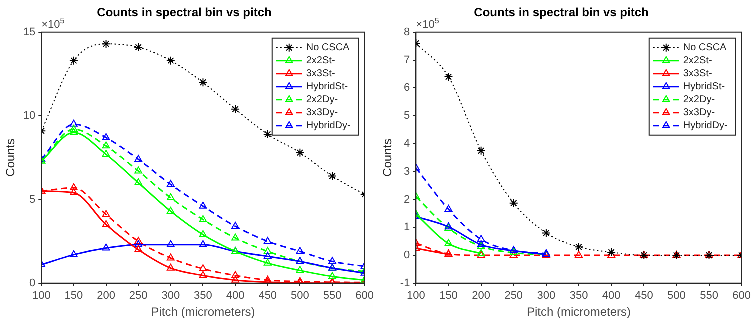  I want to click on y-tick-label: 4, so click(407, 144).